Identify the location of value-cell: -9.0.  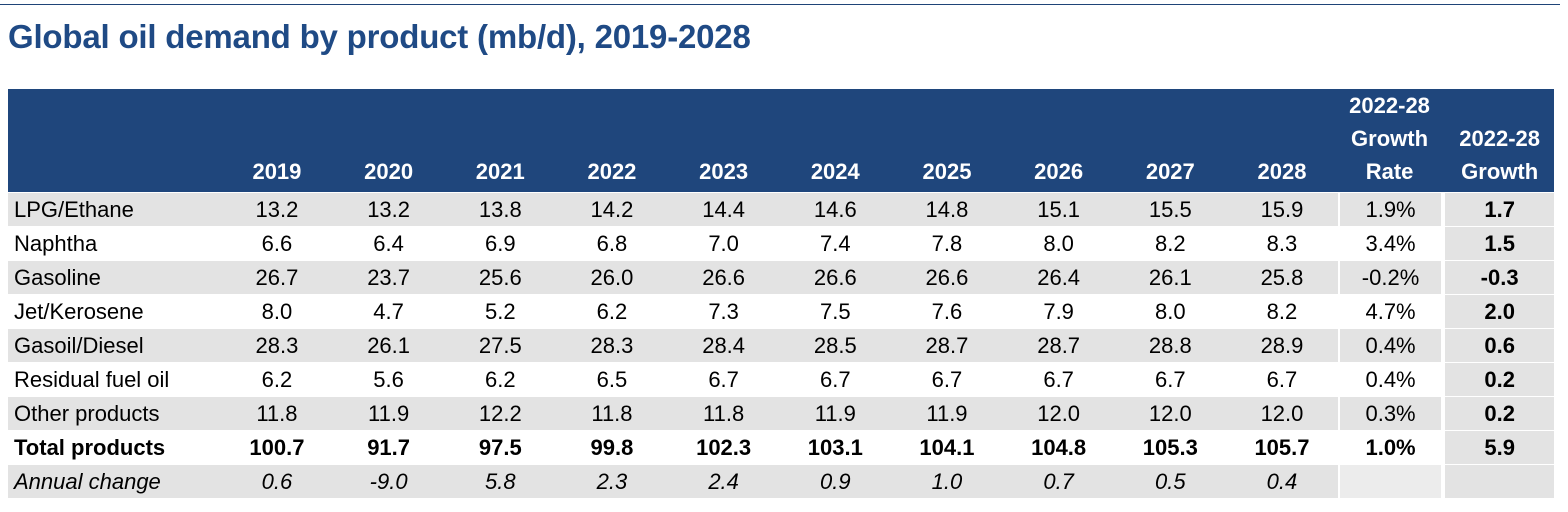
(388, 481).